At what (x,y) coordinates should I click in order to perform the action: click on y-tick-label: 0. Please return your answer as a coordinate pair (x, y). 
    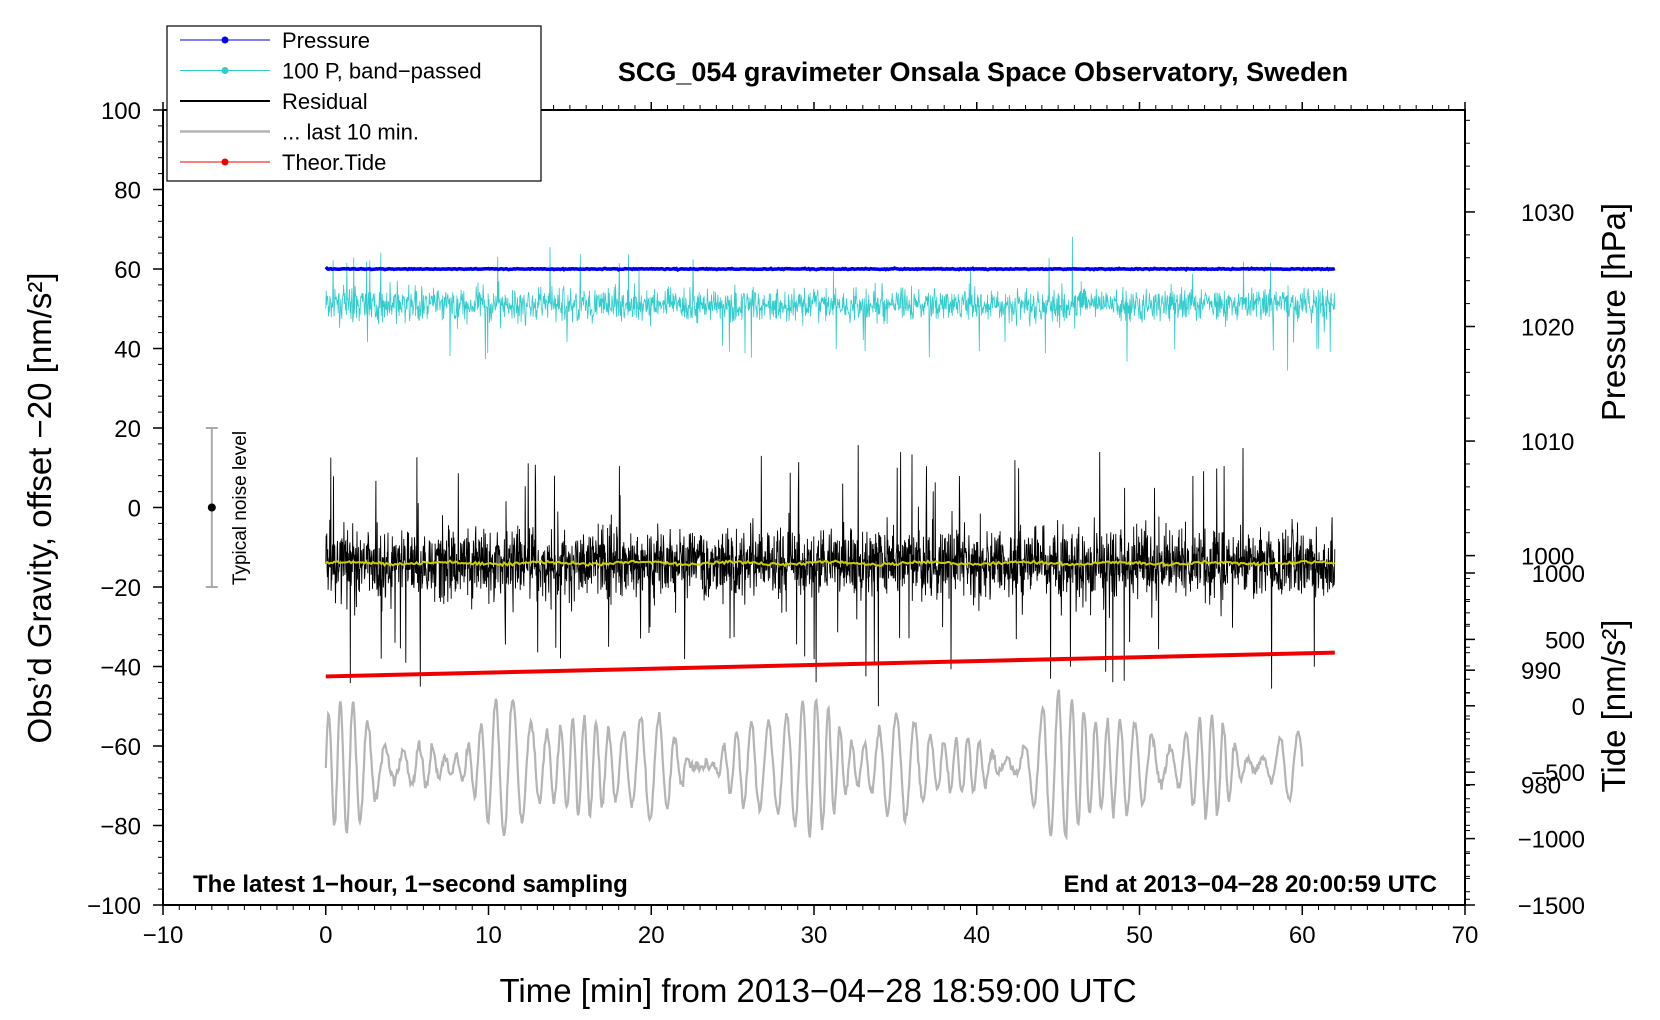
    Looking at the image, I should click on (134, 509).